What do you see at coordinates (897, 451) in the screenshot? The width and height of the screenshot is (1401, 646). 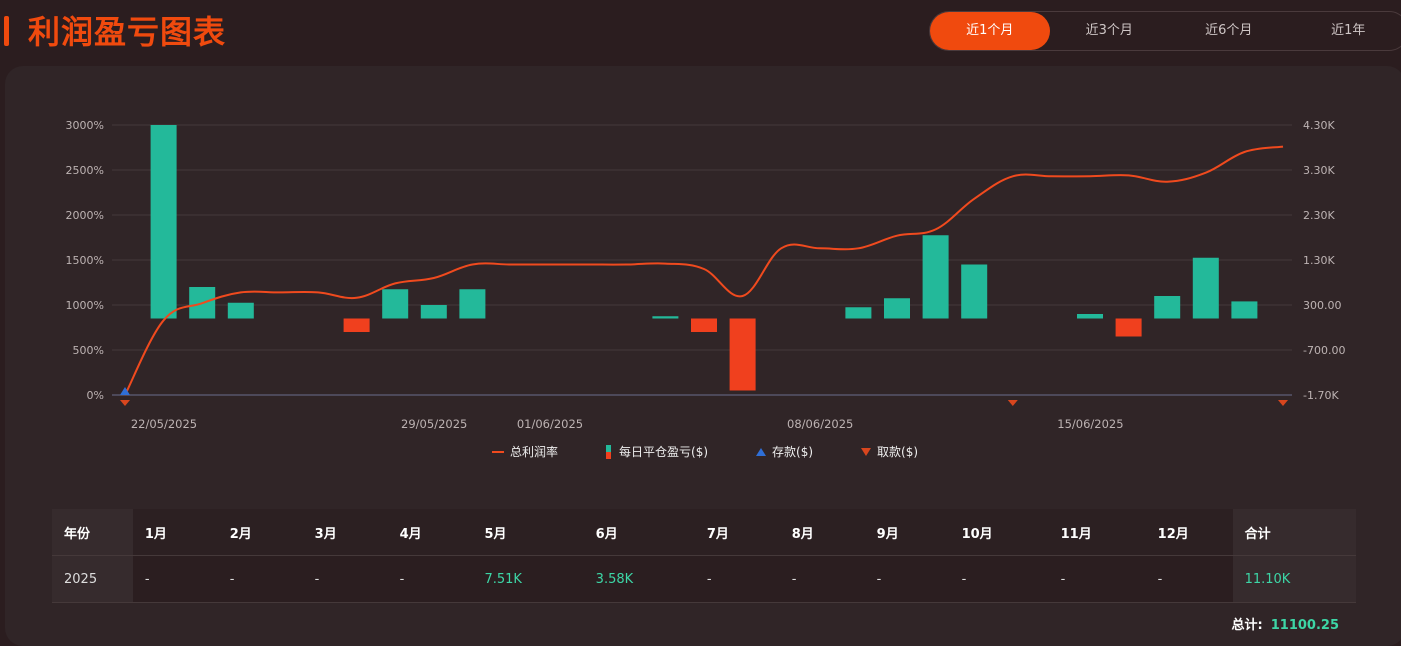 I see `legend-label: 取款($)` at bounding box center [897, 451].